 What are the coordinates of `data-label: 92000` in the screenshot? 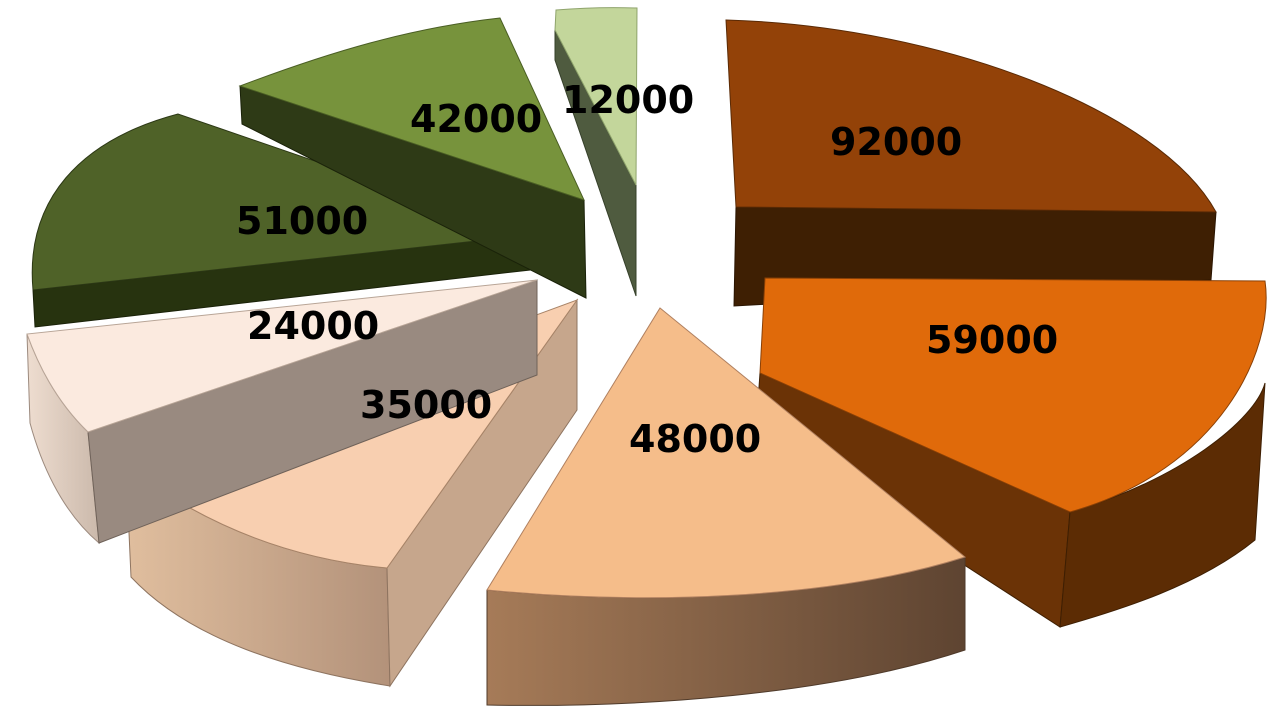 It's located at (896, 142).